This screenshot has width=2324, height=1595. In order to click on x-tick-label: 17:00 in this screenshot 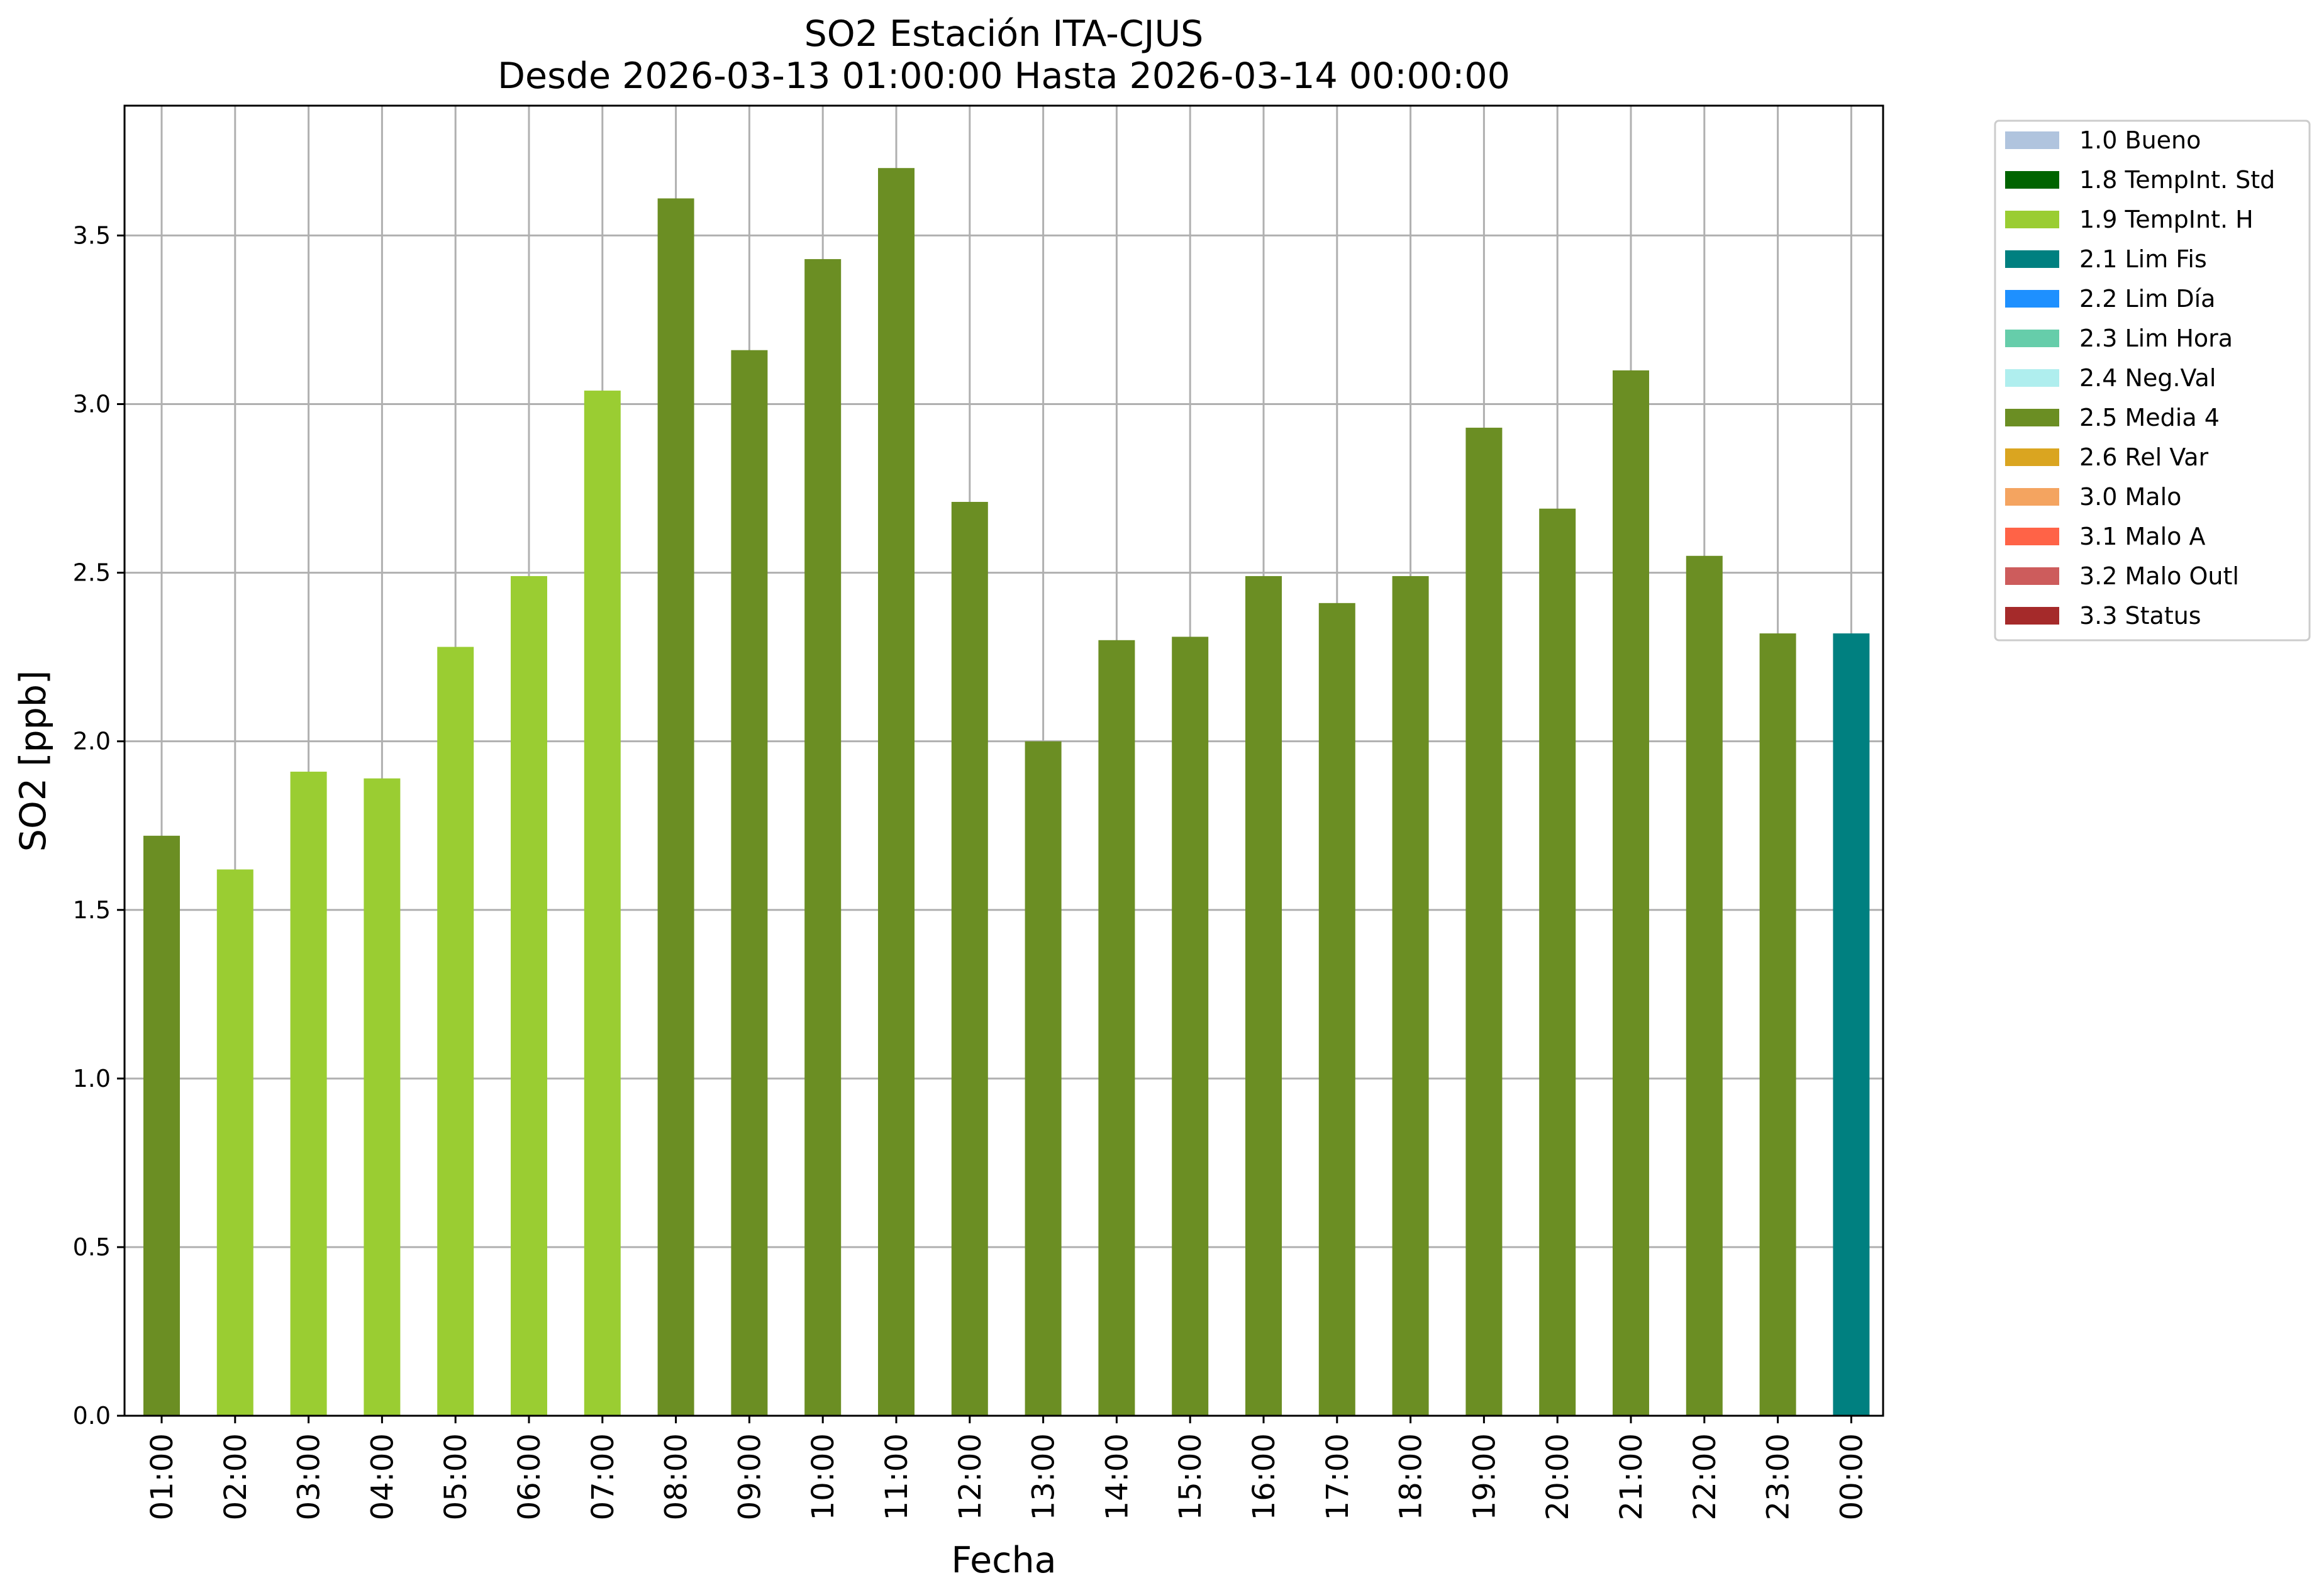, I will do `click(1338, 1476)`.